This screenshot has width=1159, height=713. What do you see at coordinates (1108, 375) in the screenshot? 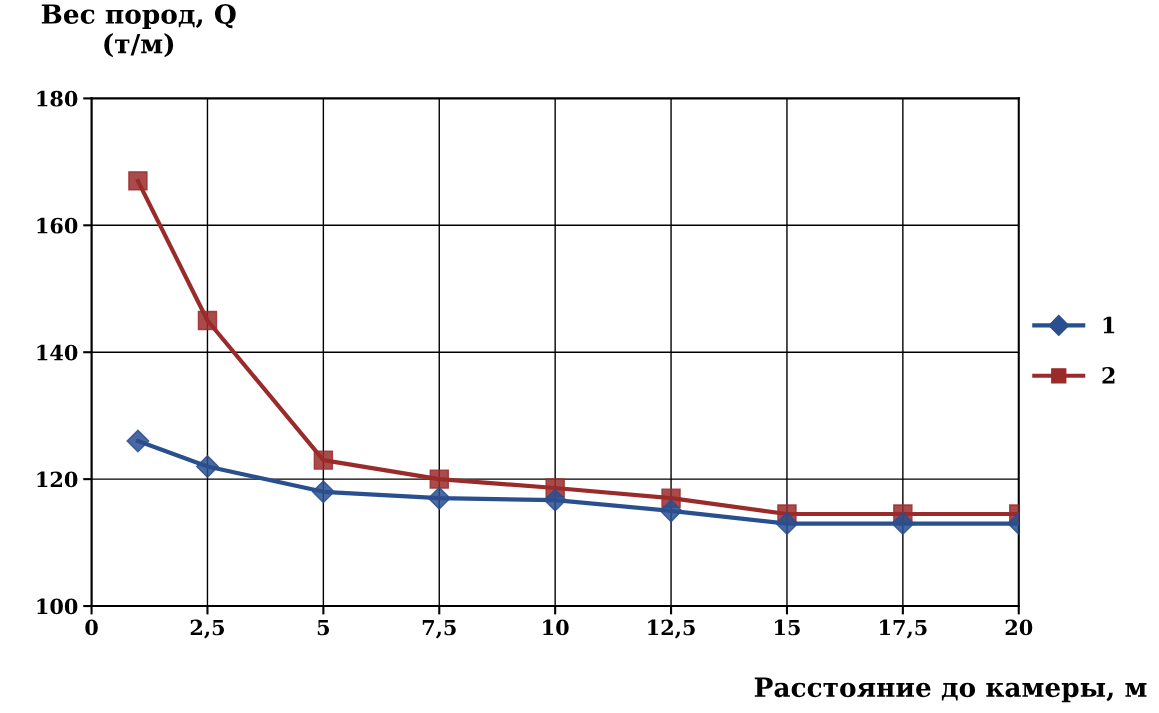
I see `legend-label: 2` at bounding box center [1108, 375].